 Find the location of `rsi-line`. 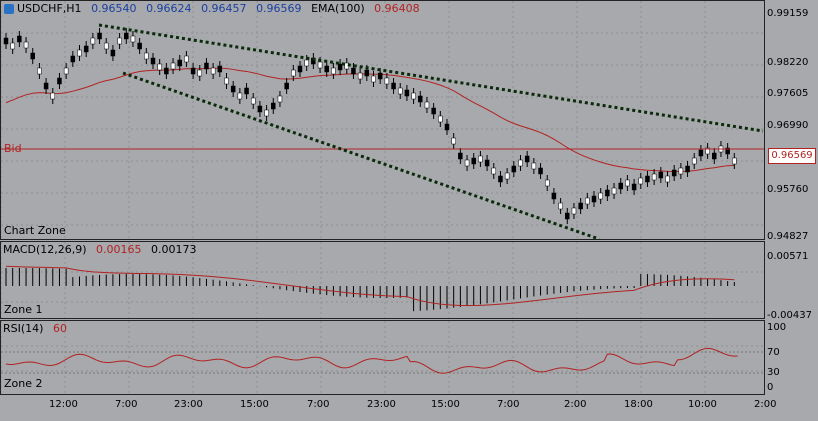

rsi-line is located at coordinates (371, 360).